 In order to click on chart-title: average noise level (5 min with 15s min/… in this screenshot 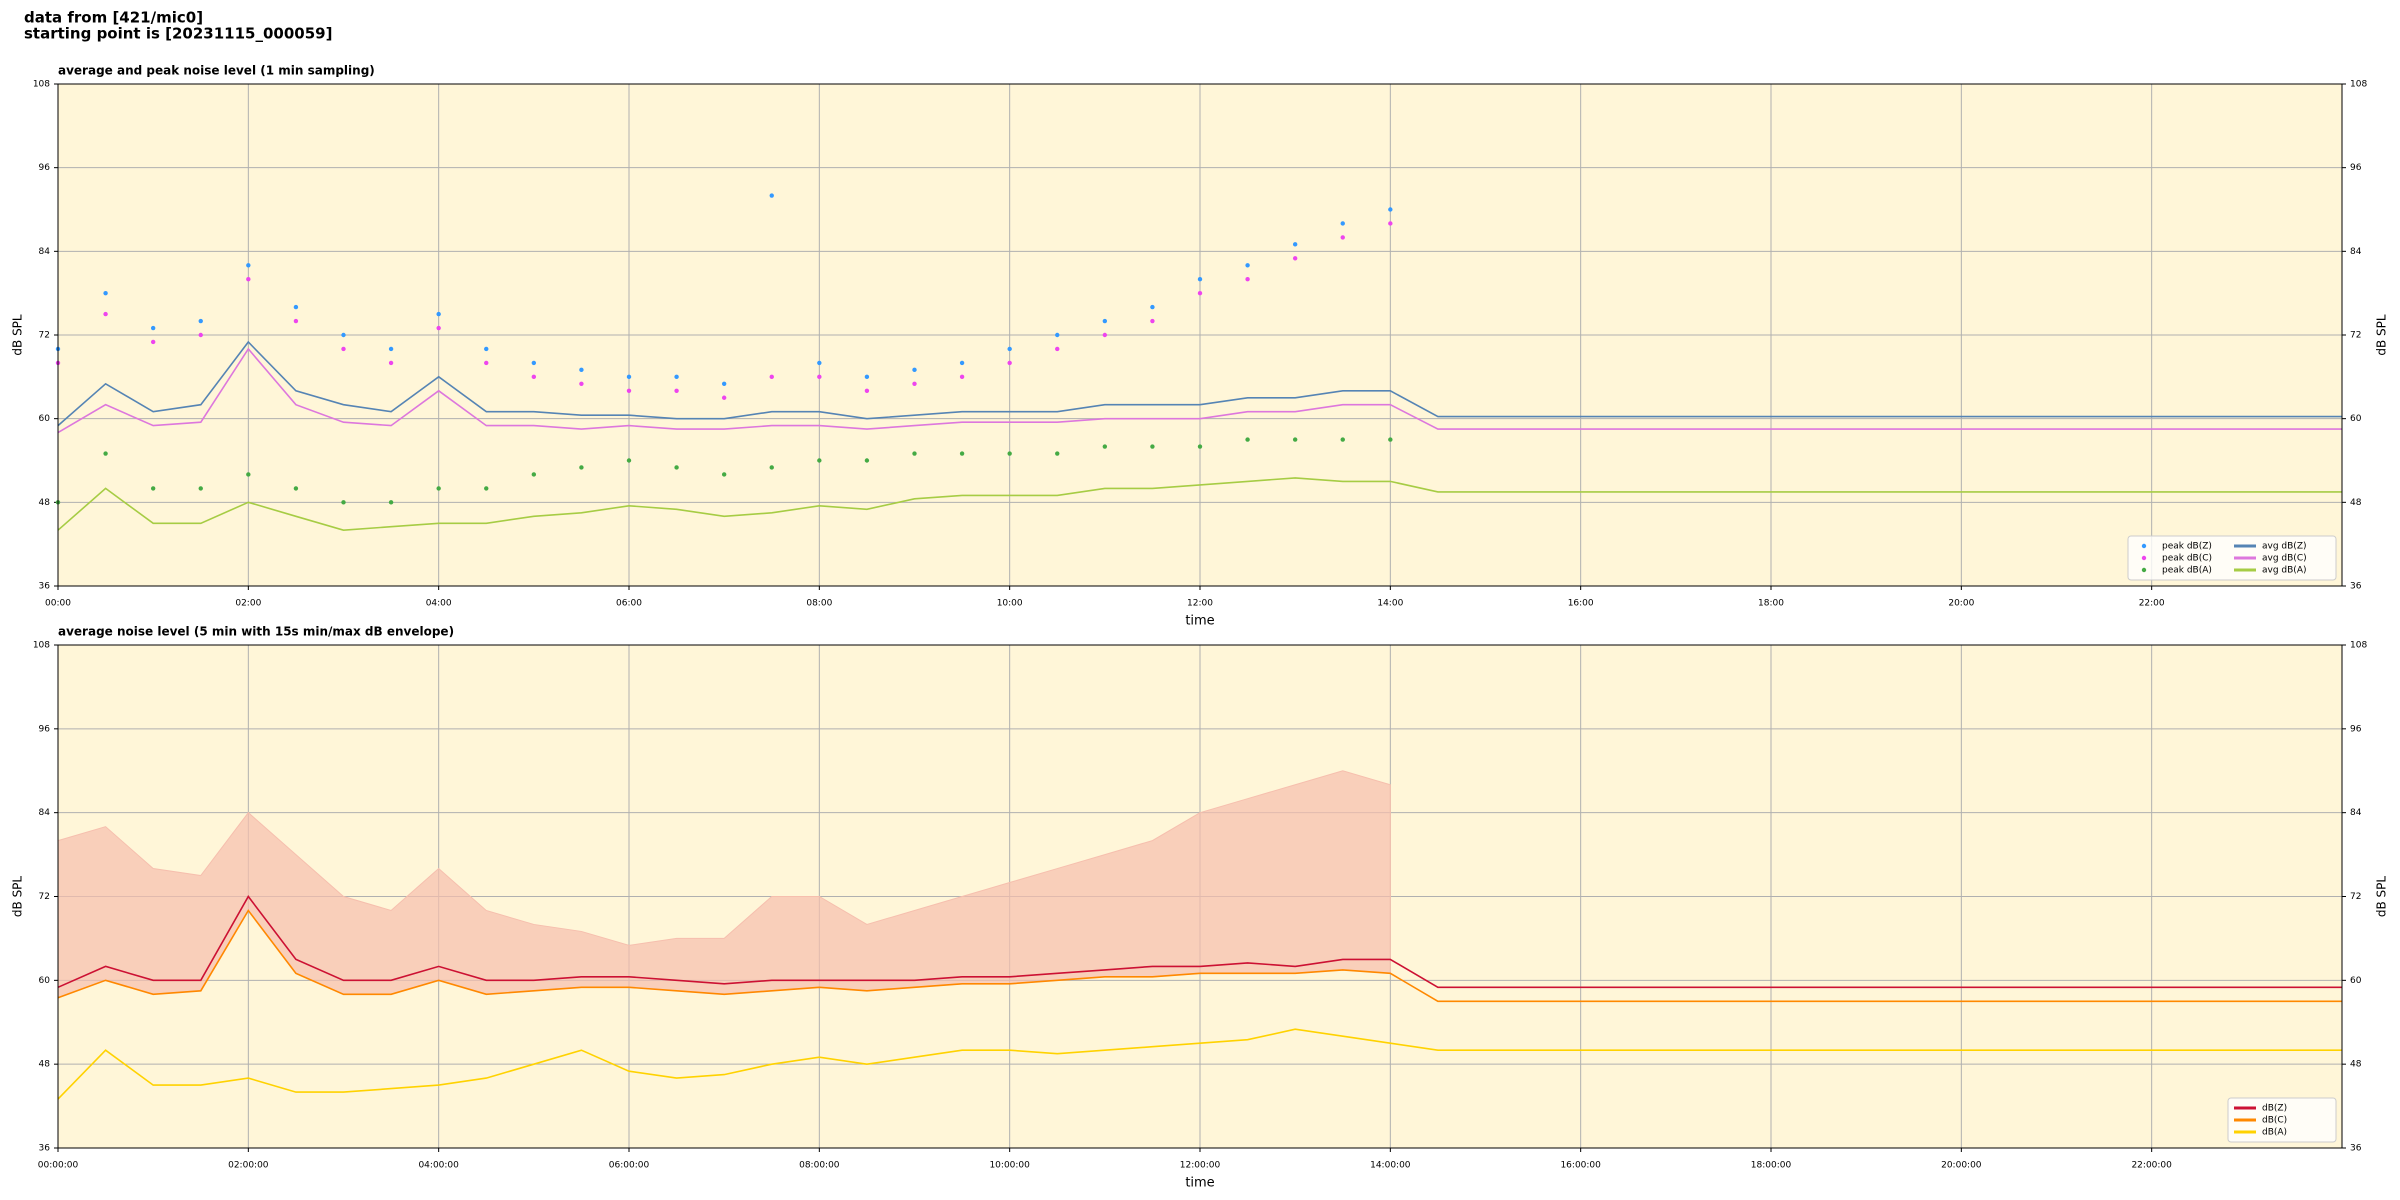, I will do `click(256, 632)`.